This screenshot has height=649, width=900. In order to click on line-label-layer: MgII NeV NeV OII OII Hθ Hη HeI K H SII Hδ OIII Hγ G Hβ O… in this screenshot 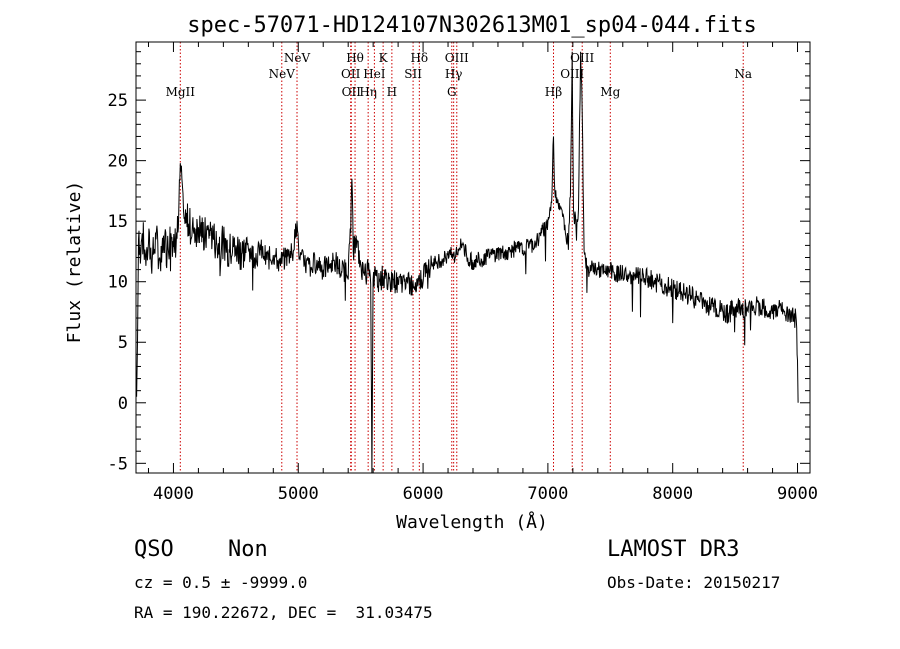, I will do `click(459, 75)`.